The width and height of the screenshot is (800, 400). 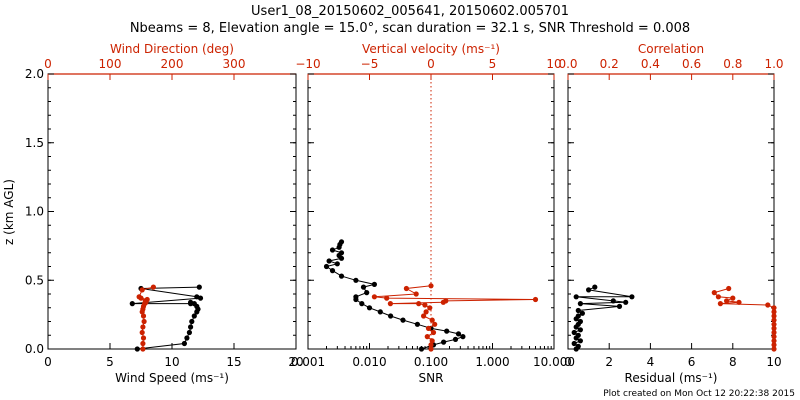 I want to click on x-tick-label-top: 10, so click(x=553, y=64).